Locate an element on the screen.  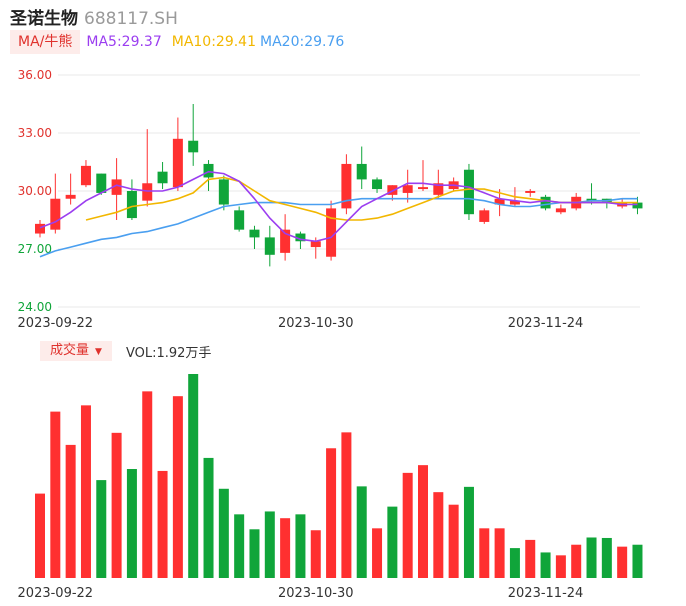
volume-legend: 成交量 ▼ VOL:1.92万手 is located at coordinates (125, 351).